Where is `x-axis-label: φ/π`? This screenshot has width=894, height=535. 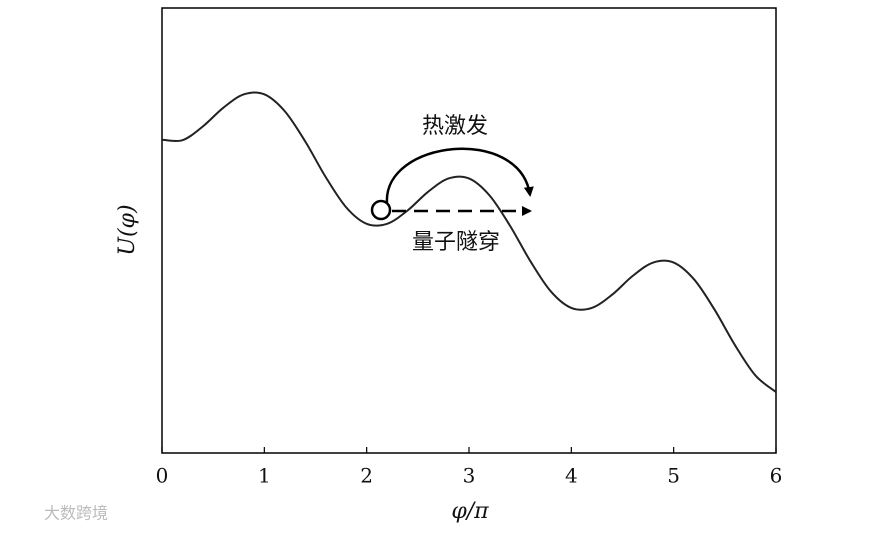 x-axis-label: φ/π is located at coordinates (470, 511).